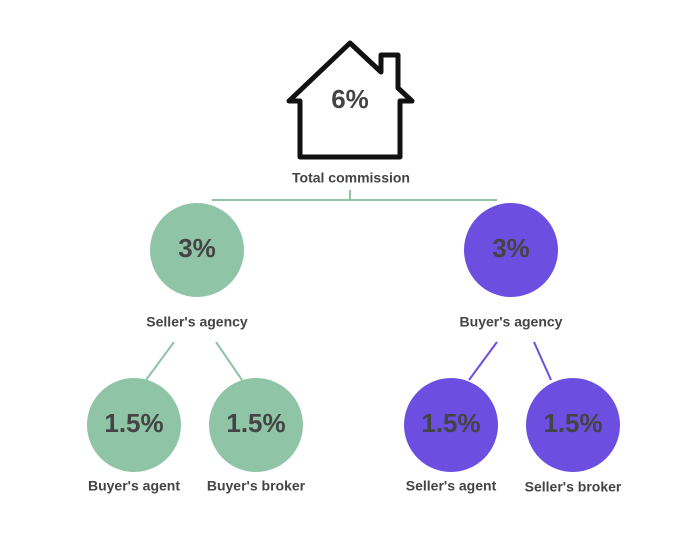 The height and width of the screenshot is (542, 700). I want to click on agency-label: Seller's agency, so click(197, 322).